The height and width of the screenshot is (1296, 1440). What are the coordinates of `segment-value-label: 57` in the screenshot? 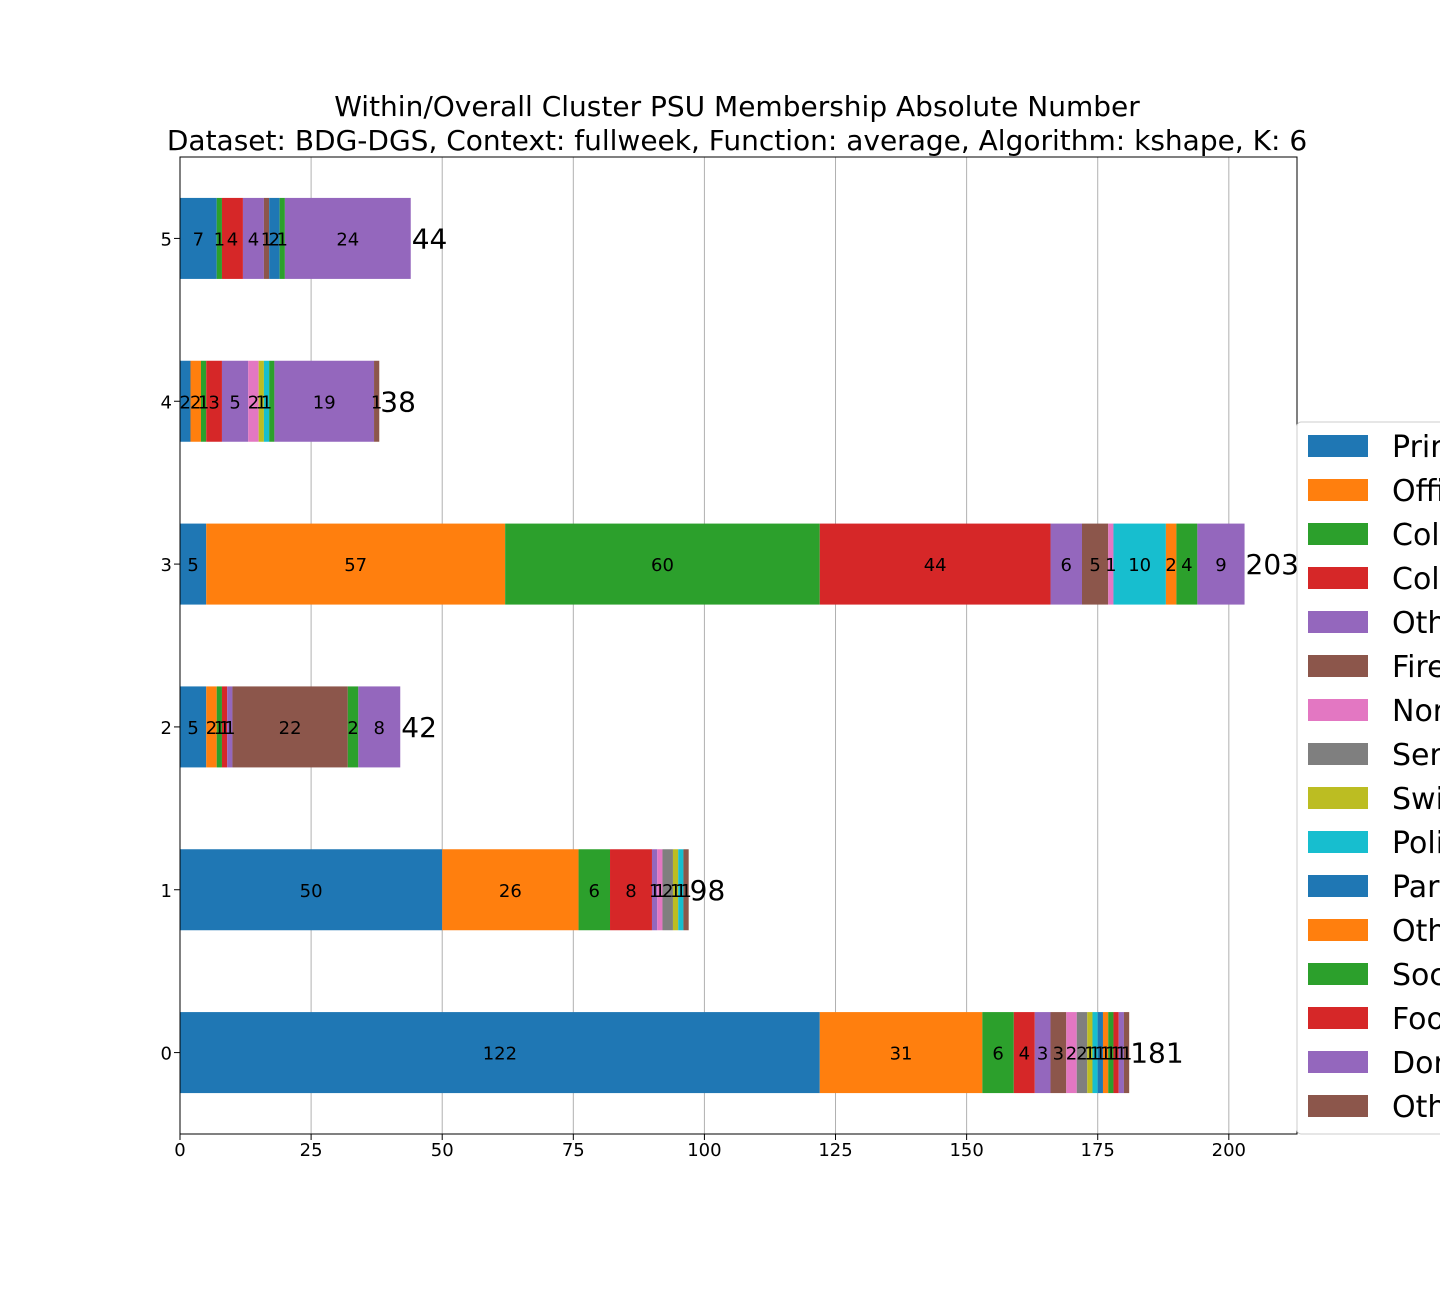 It's located at (355, 565).